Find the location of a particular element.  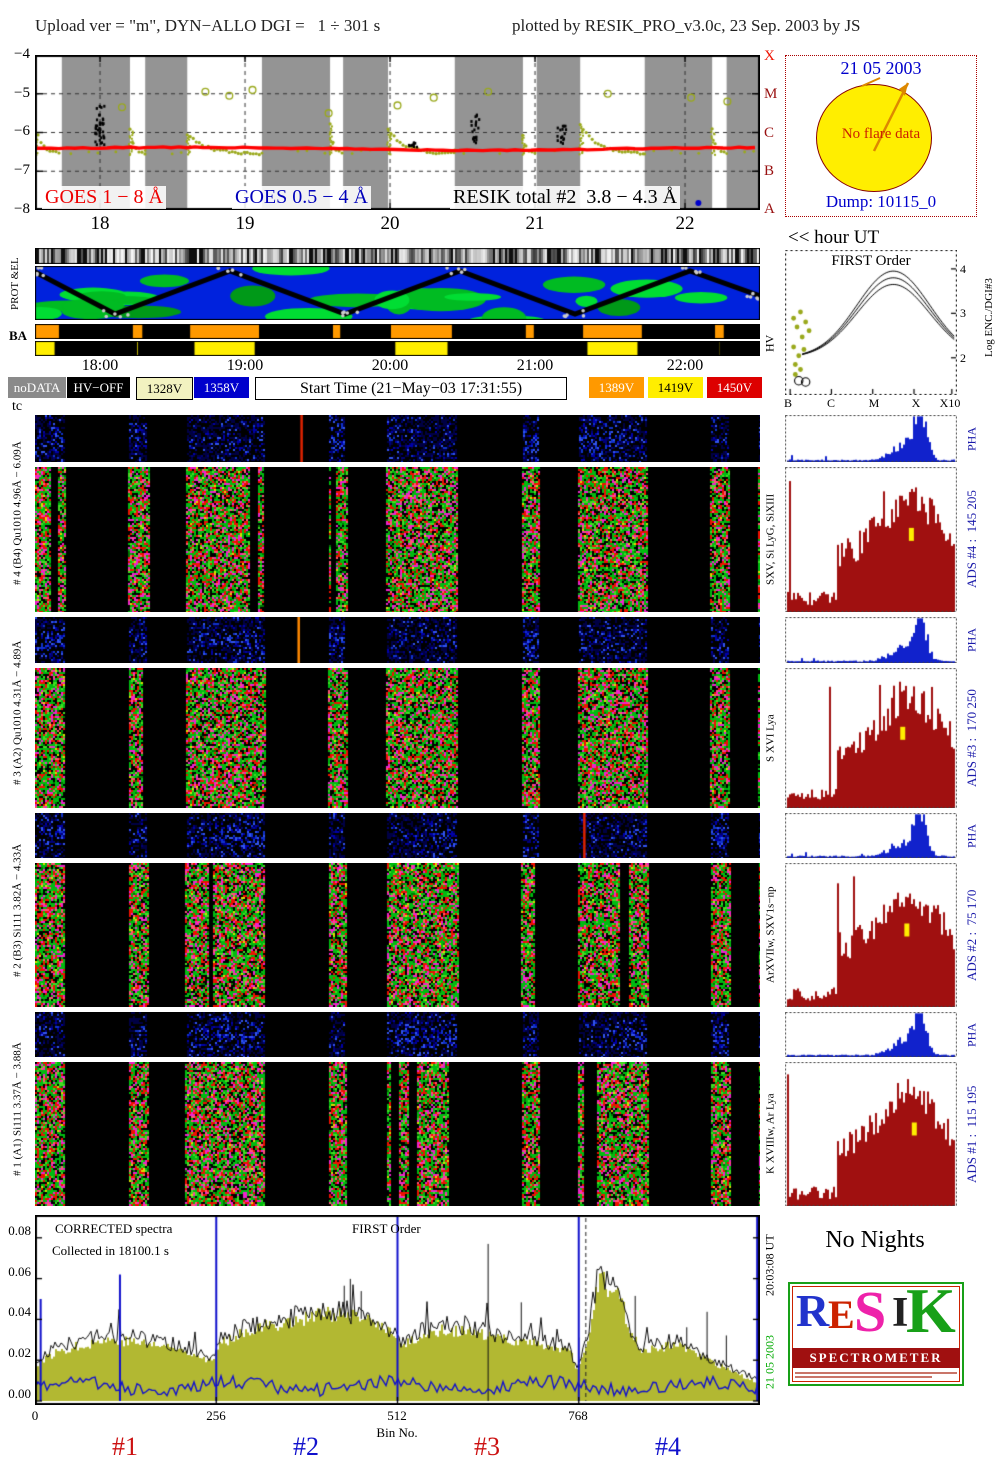

pha-hist-ch1 is located at coordinates (871, 1034).